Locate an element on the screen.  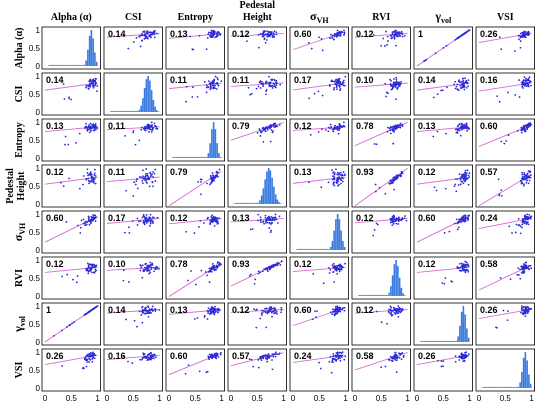
correlation-label: 0.11 is located at coordinates (116, 172).